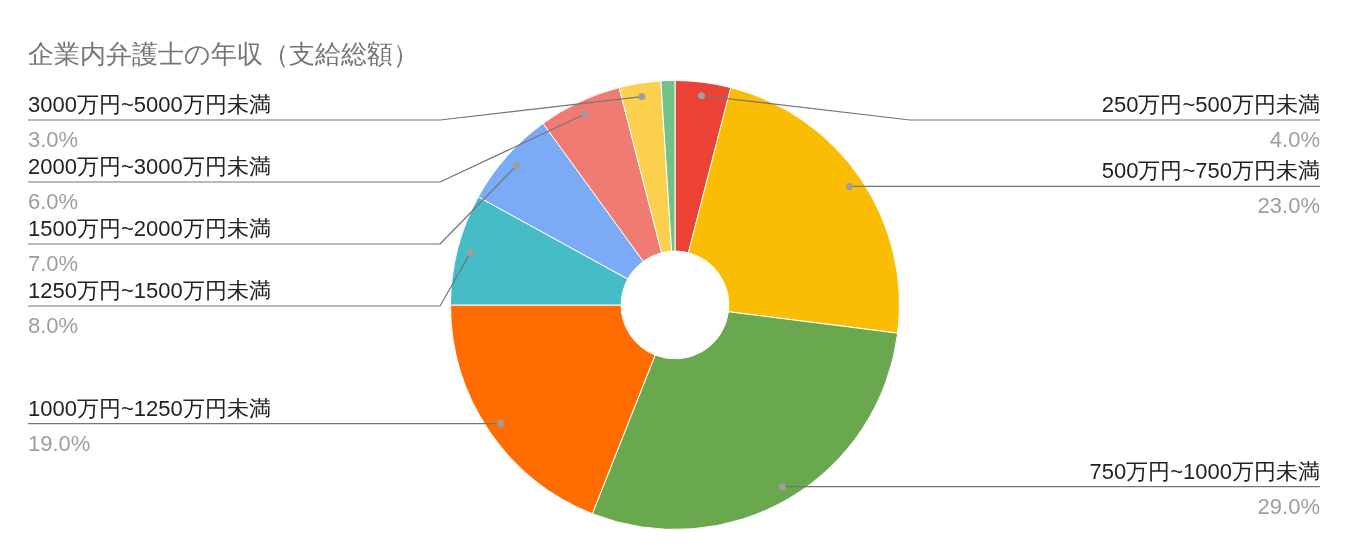 The height and width of the screenshot is (556, 1350). What do you see at coordinates (1294, 139) in the screenshot?
I see `data-label: 4.0%` at bounding box center [1294, 139].